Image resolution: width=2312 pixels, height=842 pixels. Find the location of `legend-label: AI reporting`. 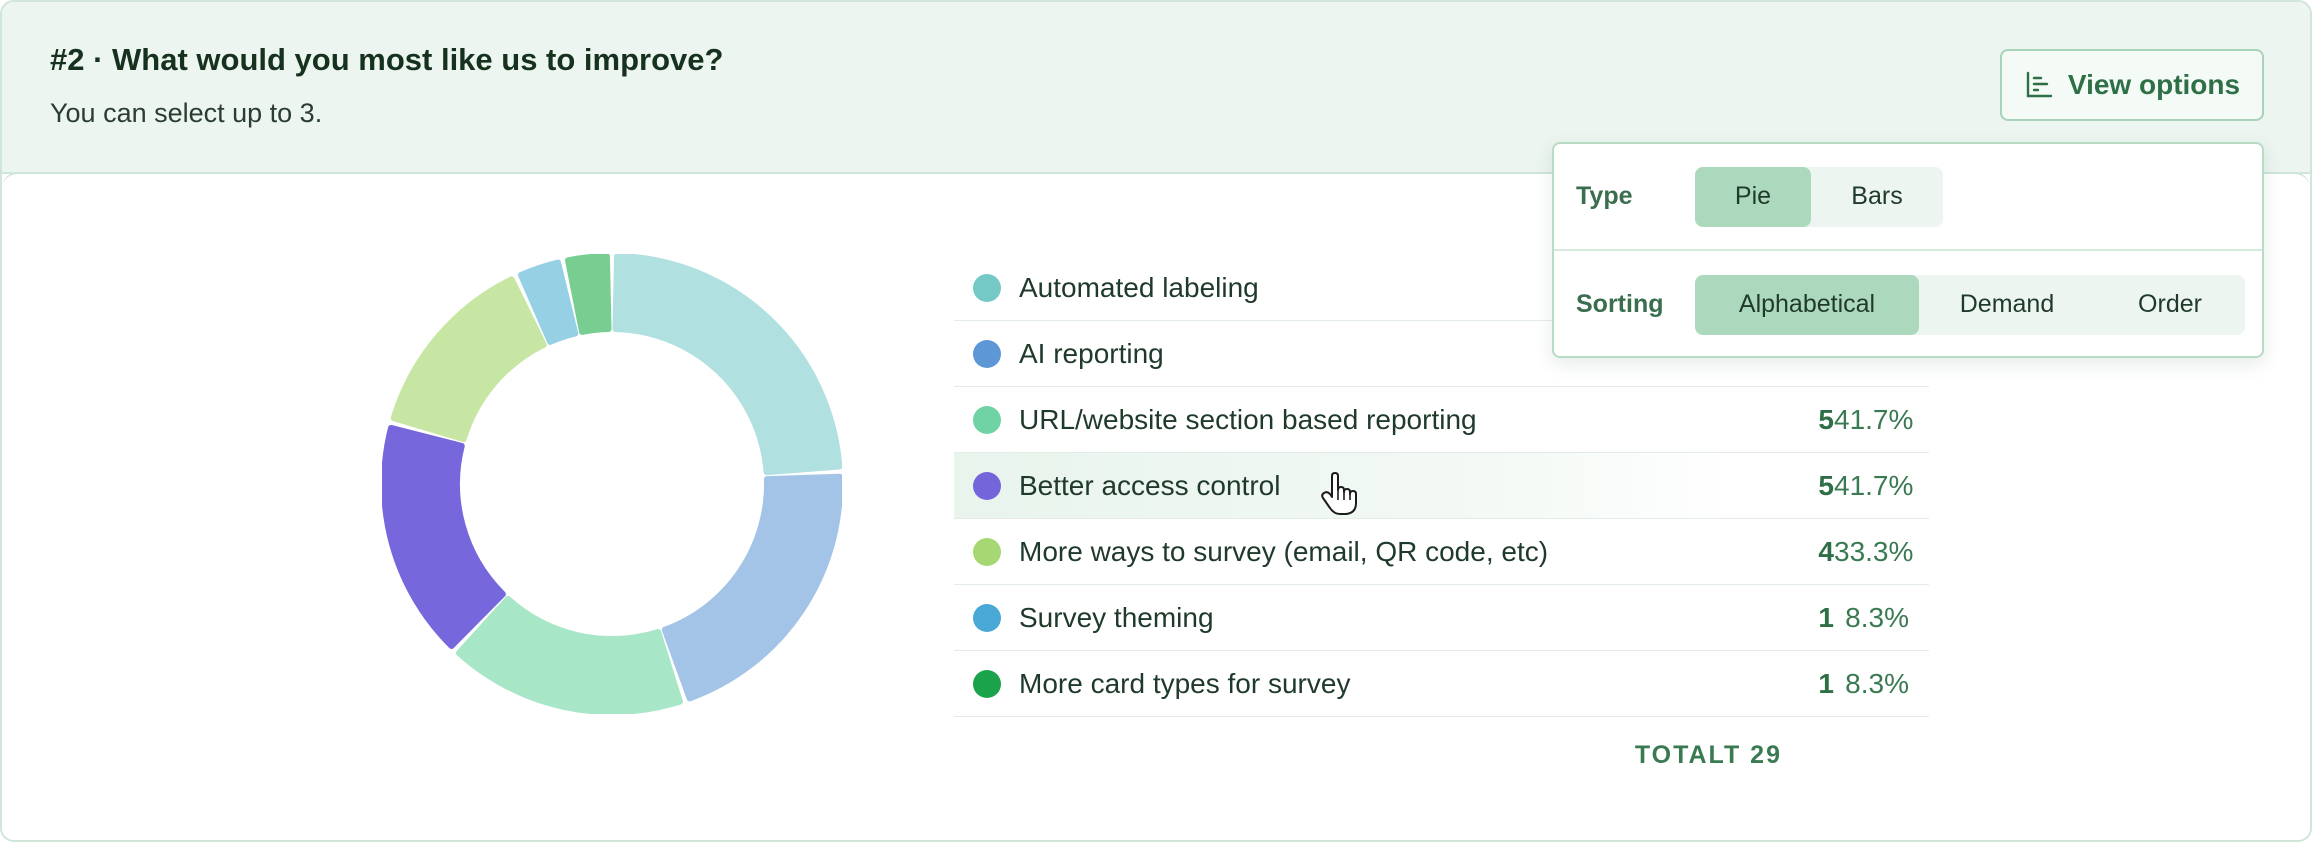

legend-label: AI reporting is located at coordinates (1091, 353).